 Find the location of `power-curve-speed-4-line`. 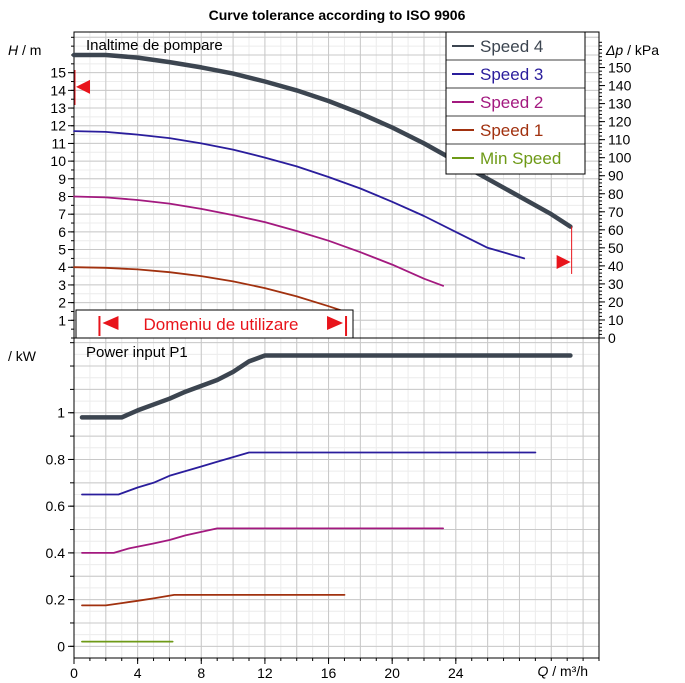

power-curve-speed-4-line is located at coordinates (326, 386).